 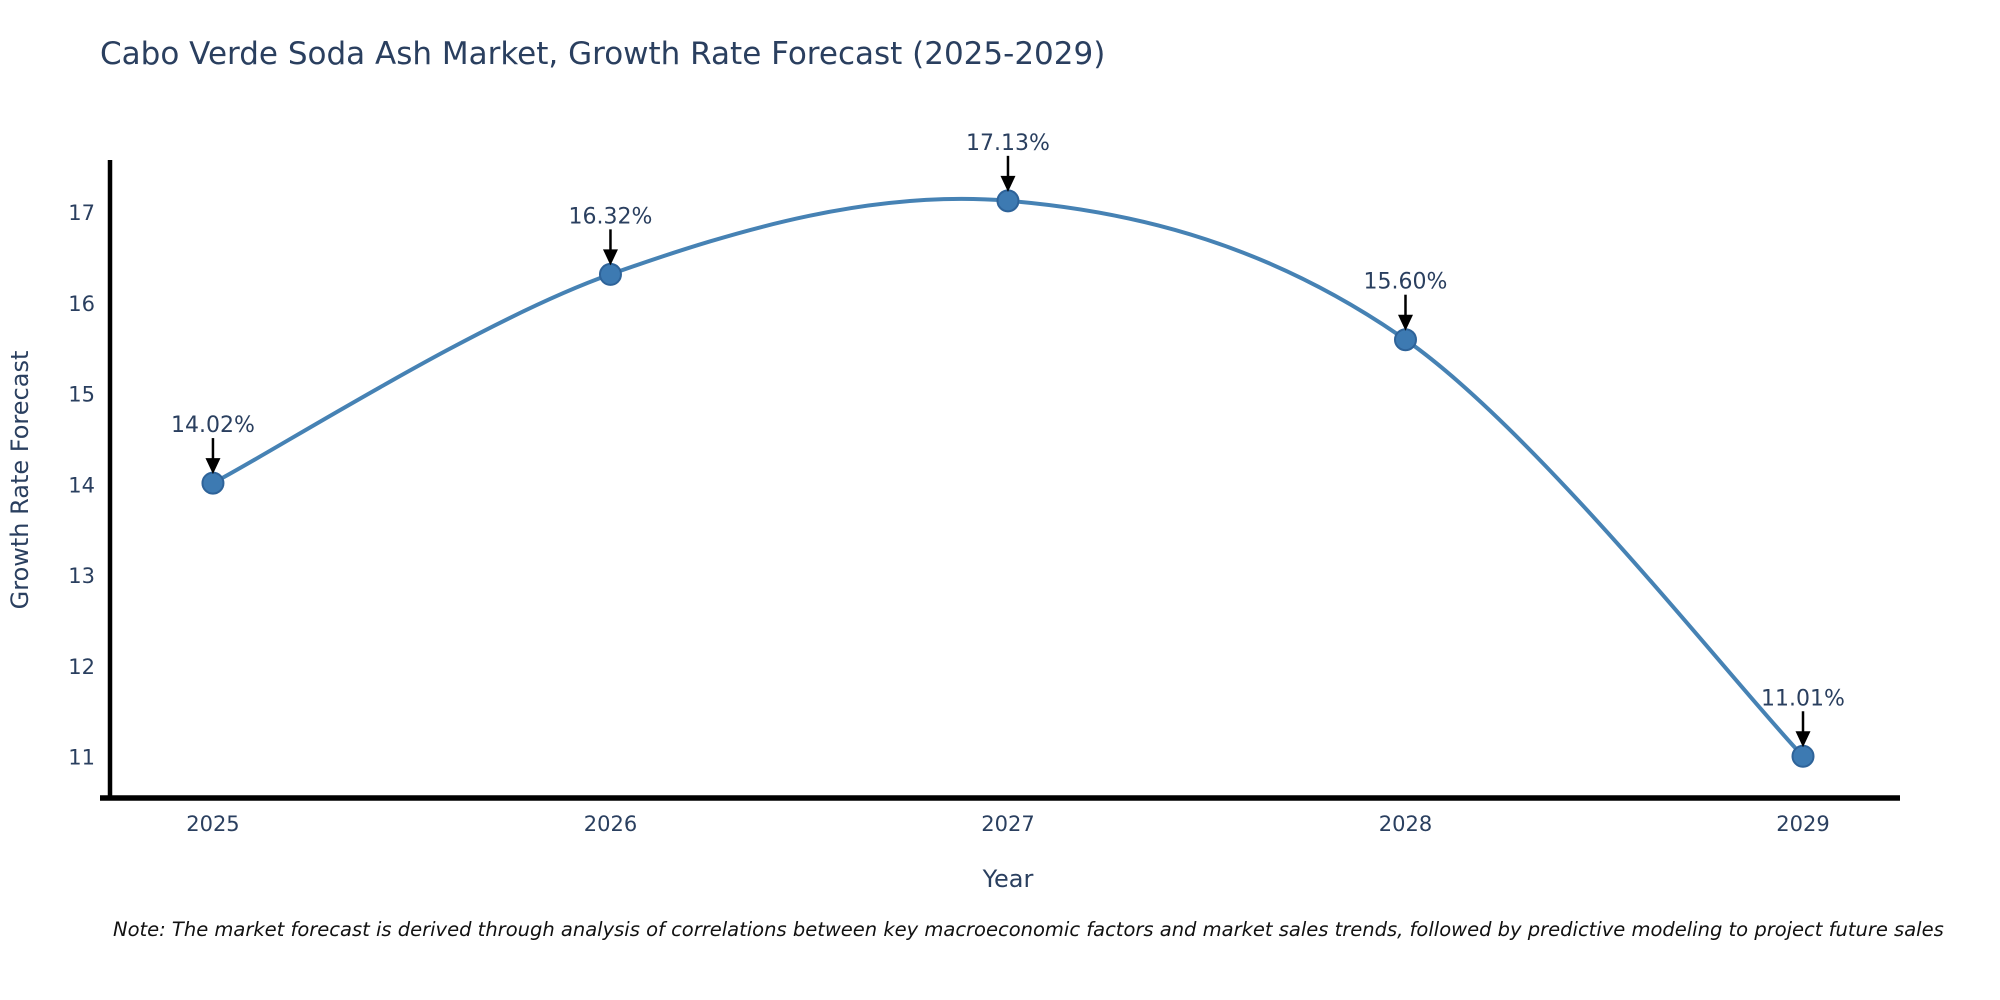 What do you see at coordinates (81, 667) in the screenshot?
I see `y-tick-label: 12` at bounding box center [81, 667].